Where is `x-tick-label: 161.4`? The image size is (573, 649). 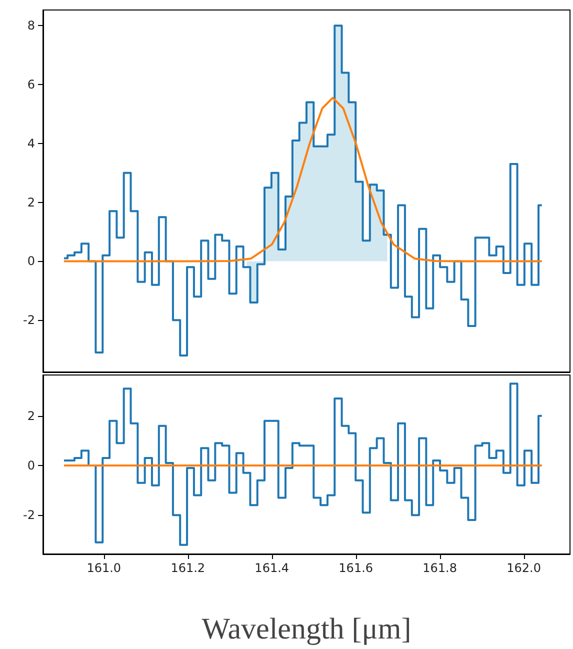
x-tick-label: 161.4 is located at coordinates (272, 568).